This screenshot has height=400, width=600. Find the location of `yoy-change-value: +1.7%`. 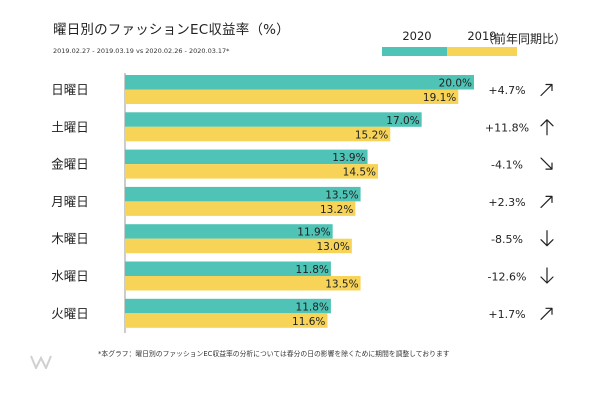

yoy-change-value: +1.7% is located at coordinates (506, 314).